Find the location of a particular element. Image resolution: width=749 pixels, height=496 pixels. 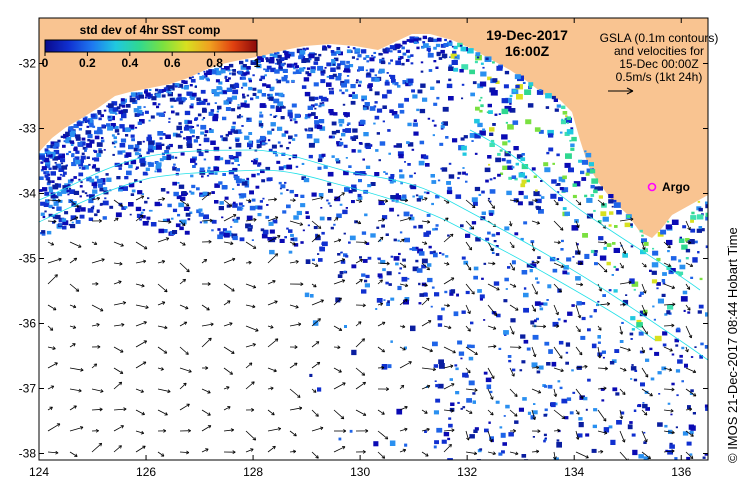

legend-arrow-icon is located at coordinates (630, 91).